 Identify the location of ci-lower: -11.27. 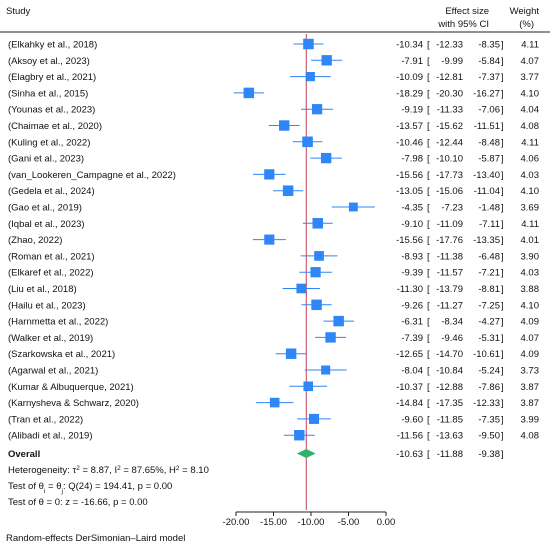
(450, 305).